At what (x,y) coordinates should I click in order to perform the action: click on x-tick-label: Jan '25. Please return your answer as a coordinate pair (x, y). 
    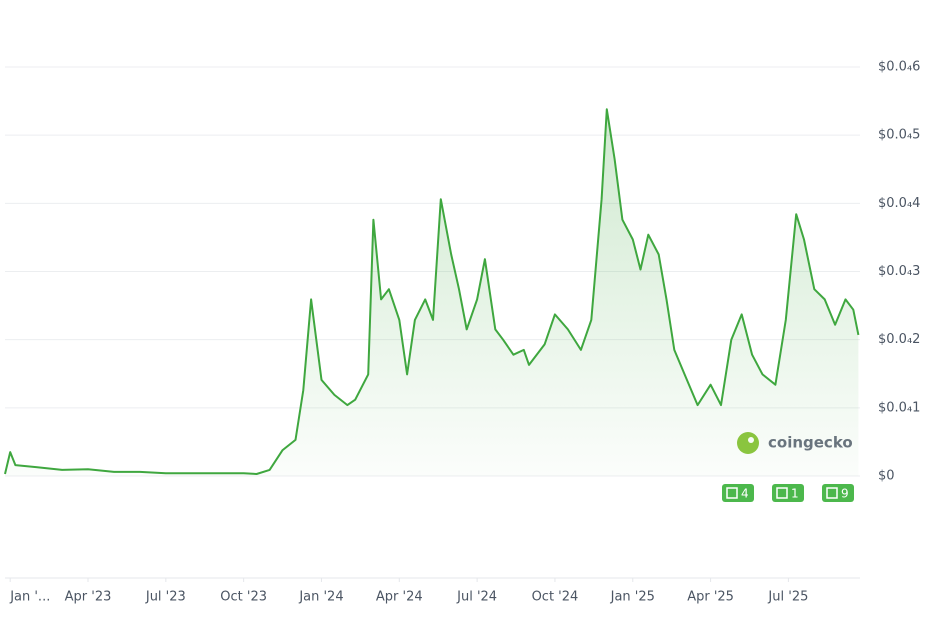
    Looking at the image, I should click on (632, 597).